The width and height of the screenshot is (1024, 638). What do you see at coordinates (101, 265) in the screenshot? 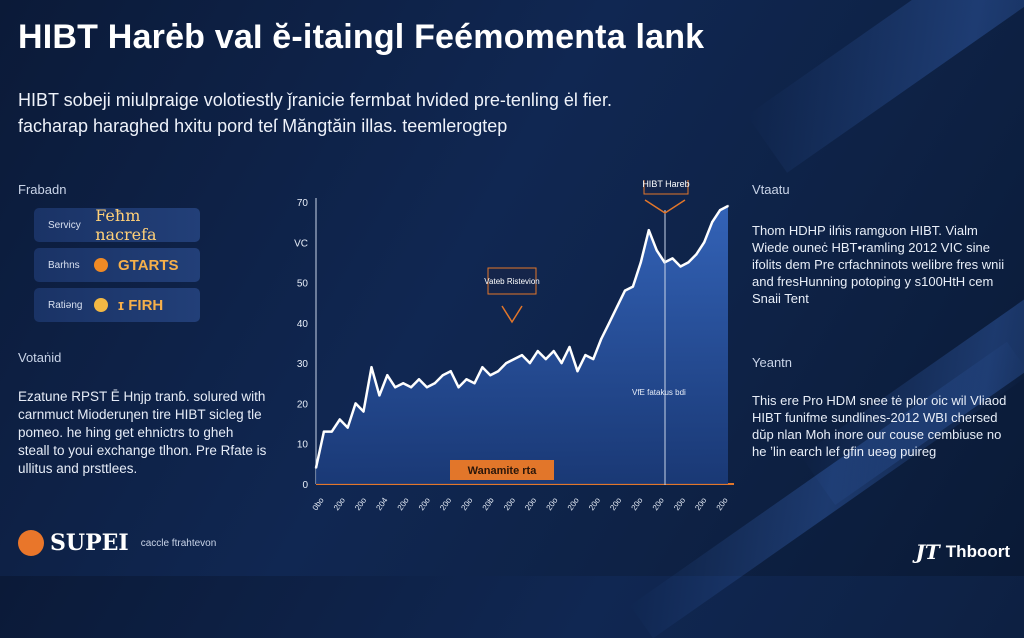
I see `flame-icon` at bounding box center [101, 265].